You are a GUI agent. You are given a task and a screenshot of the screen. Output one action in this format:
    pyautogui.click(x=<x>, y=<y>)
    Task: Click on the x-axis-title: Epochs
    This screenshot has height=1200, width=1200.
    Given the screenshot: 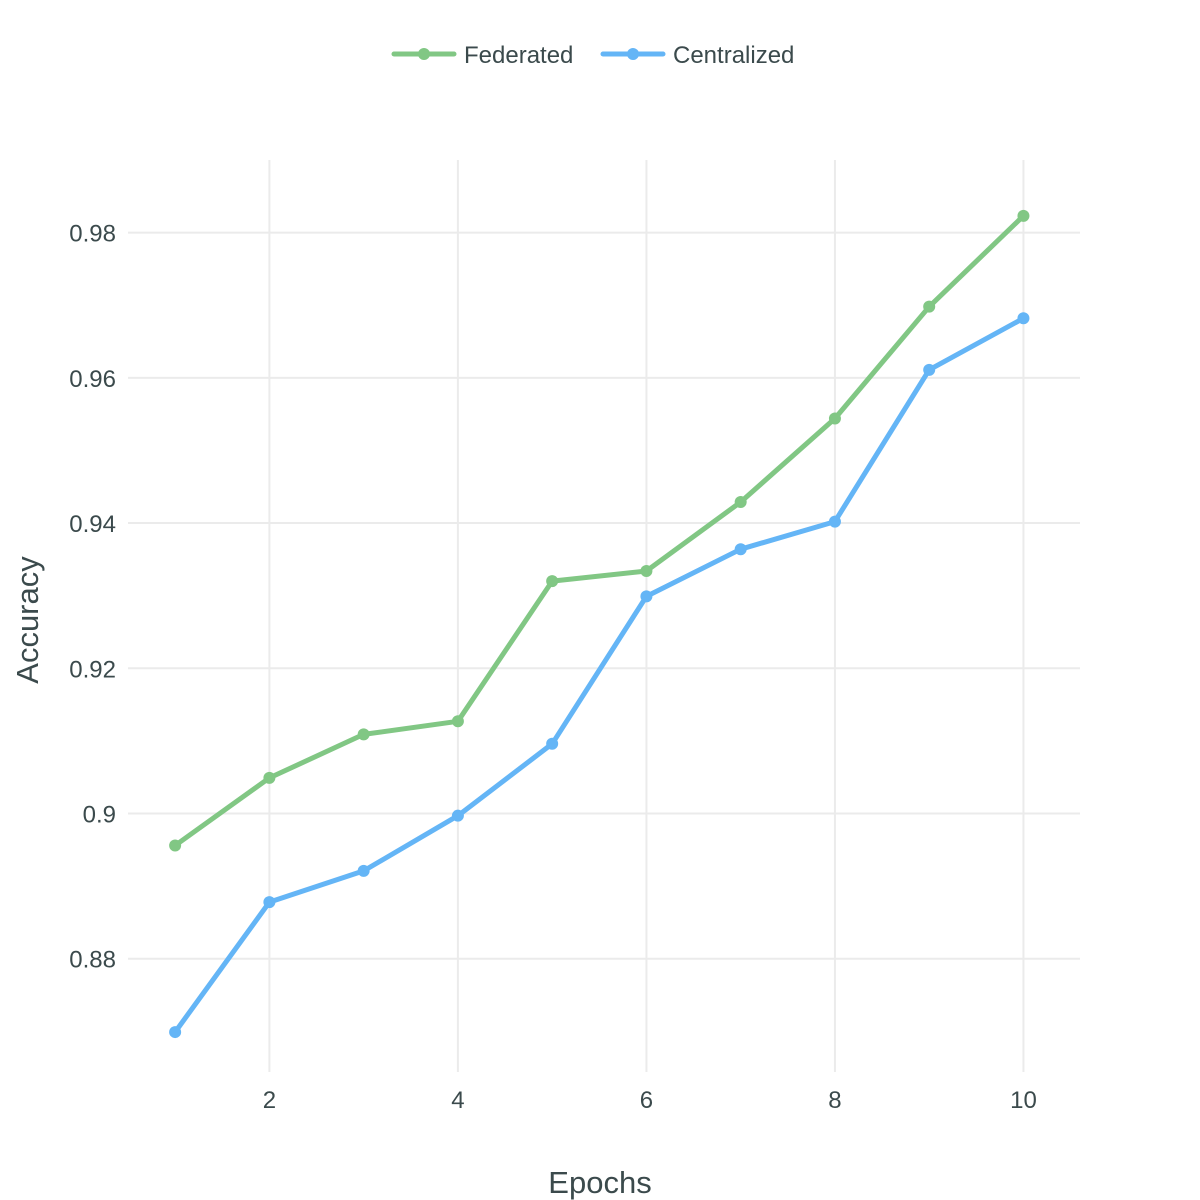 What is the action you would take?
    pyautogui.click(x=599, y=1182)
    